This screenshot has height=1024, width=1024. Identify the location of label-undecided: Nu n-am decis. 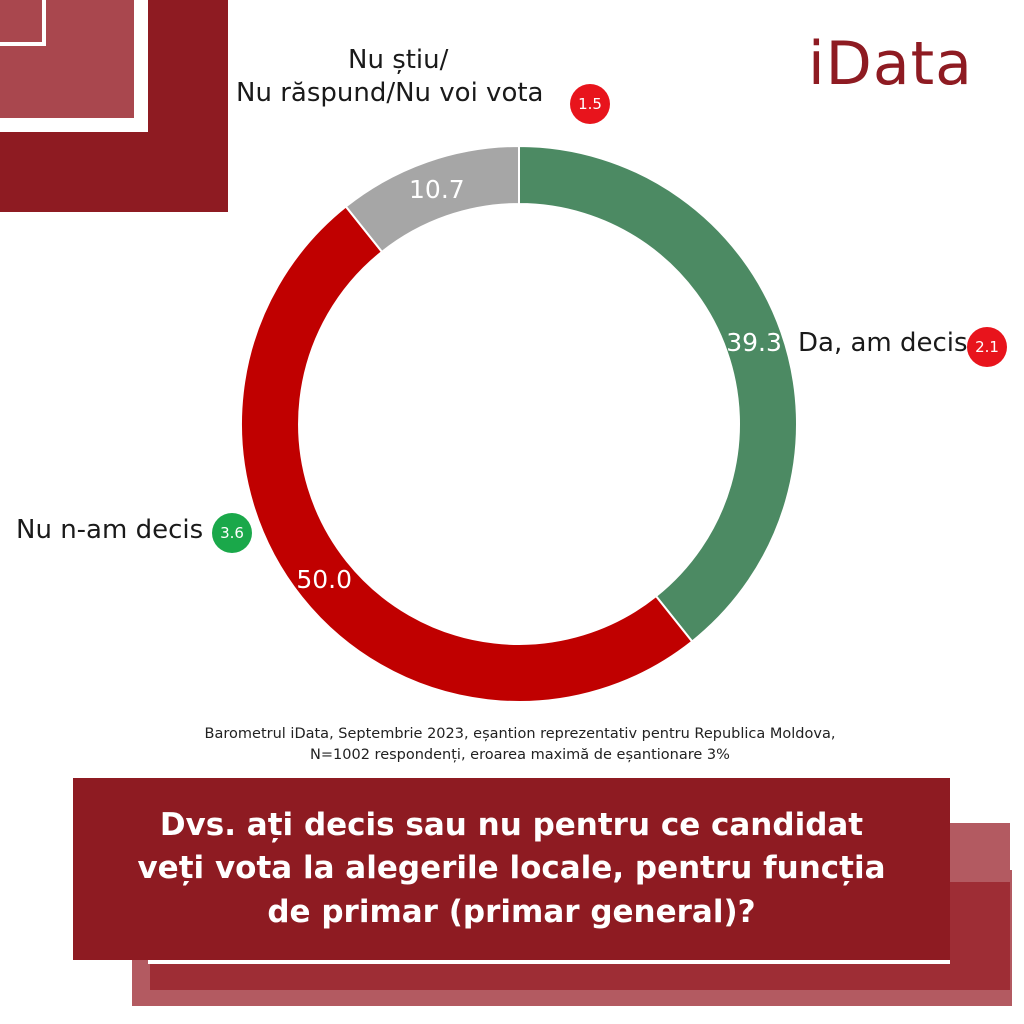
(110, 530).